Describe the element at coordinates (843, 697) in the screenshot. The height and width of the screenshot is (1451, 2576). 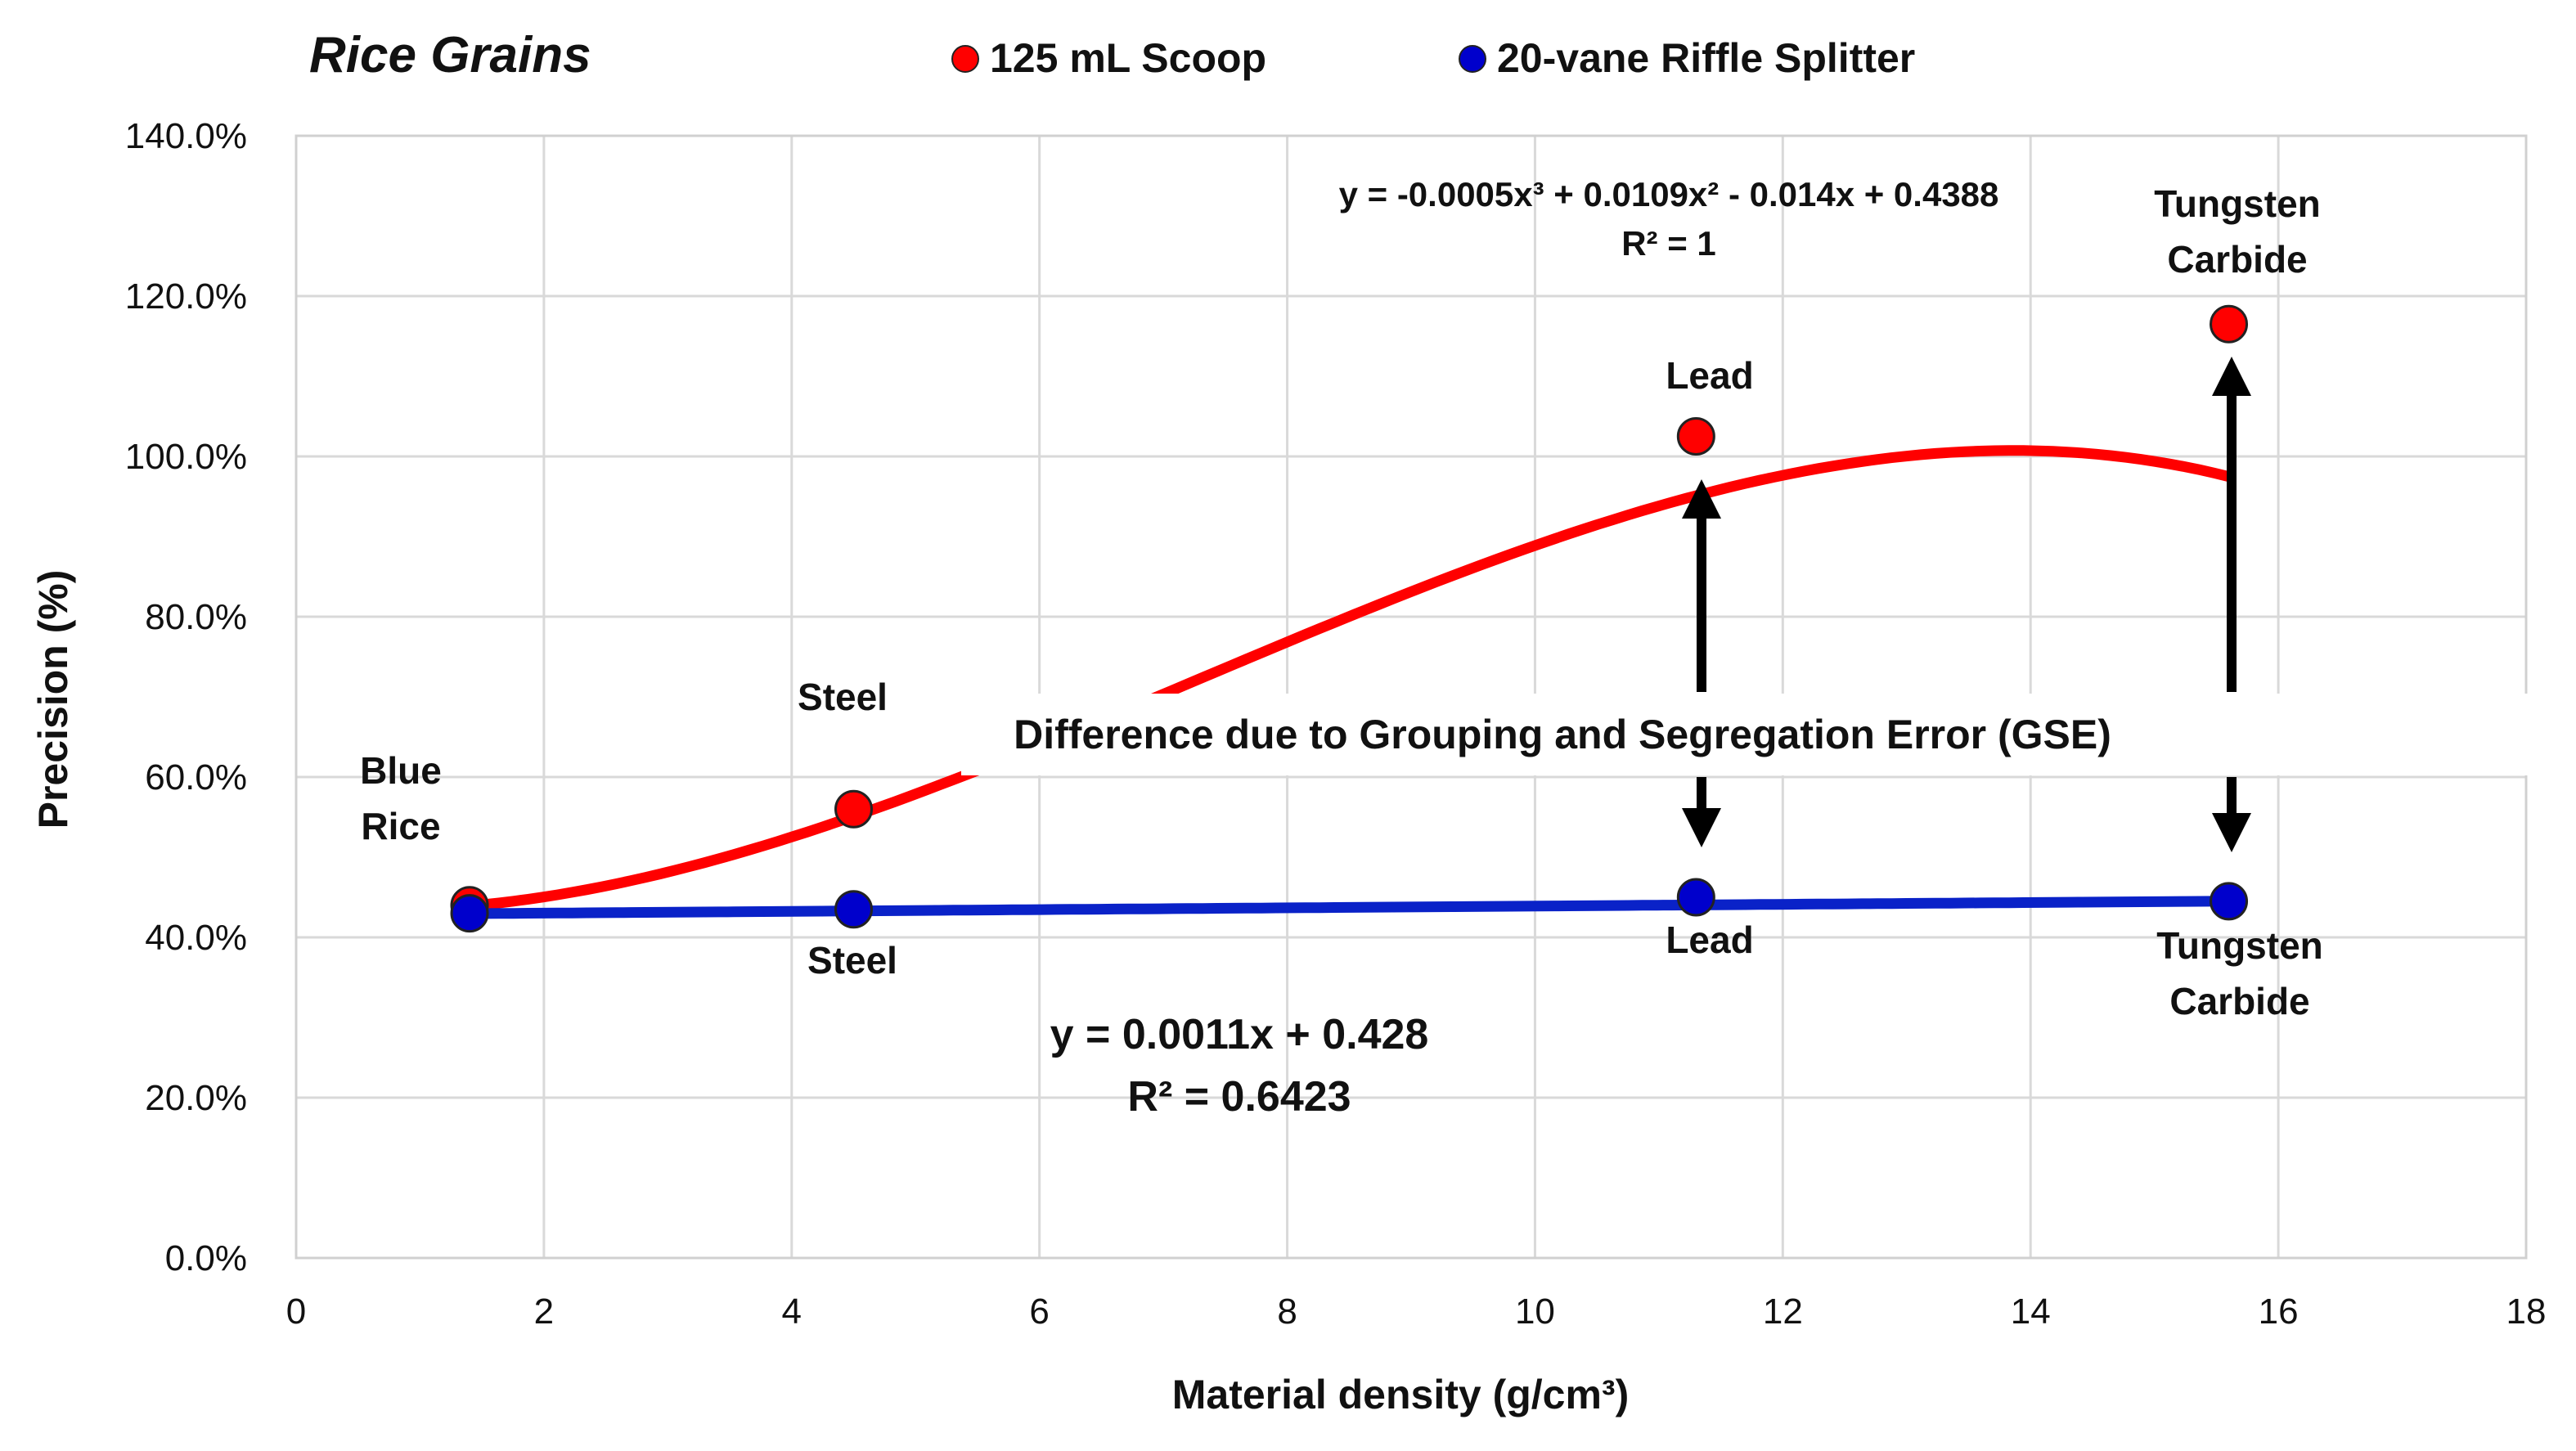
I see `label-scoop-steel: Steel` at that location.